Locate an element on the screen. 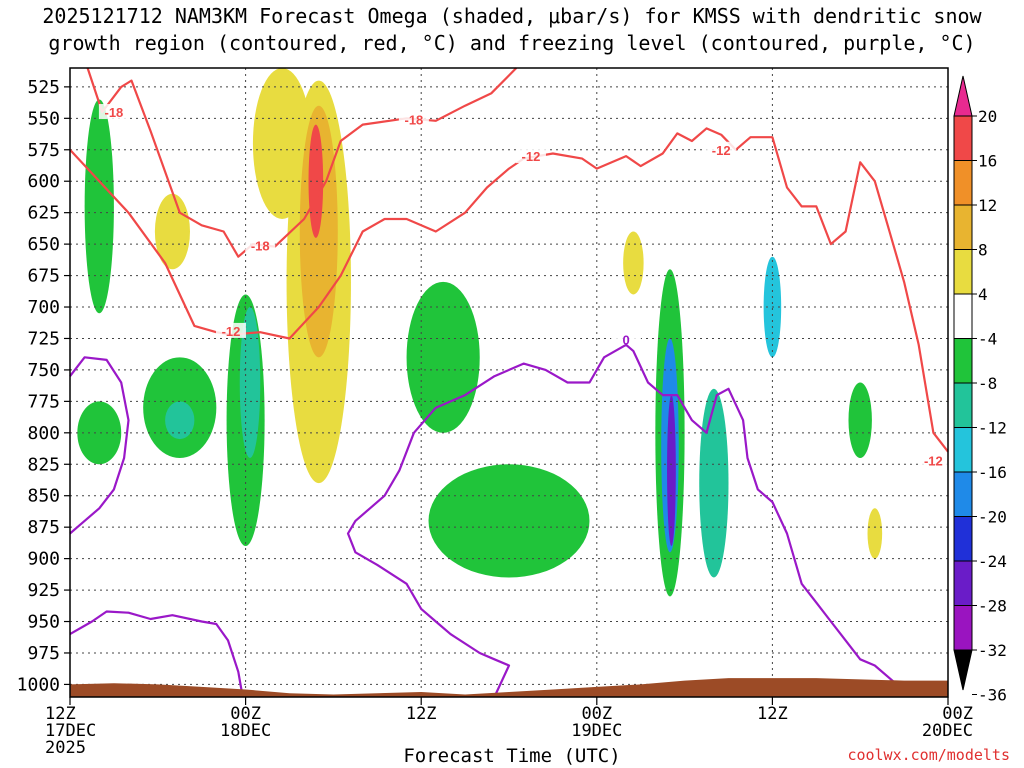  contour-label-0: -18 is located at coordinates (114, 112).